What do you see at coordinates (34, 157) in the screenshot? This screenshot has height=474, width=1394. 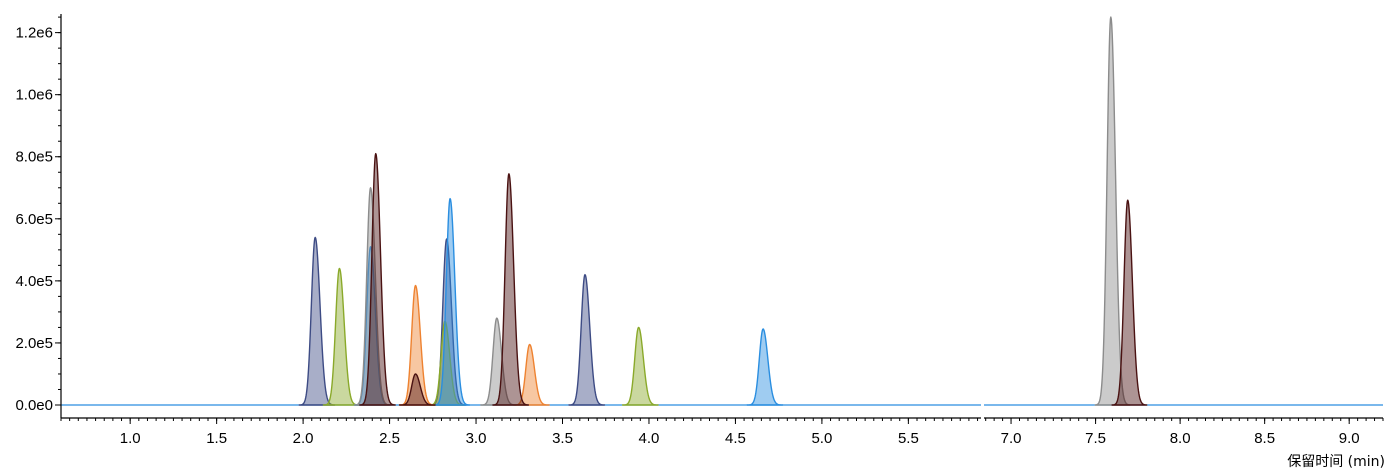 I see `y-tick-label: 8.0e5` at bounding box center [34, 157].